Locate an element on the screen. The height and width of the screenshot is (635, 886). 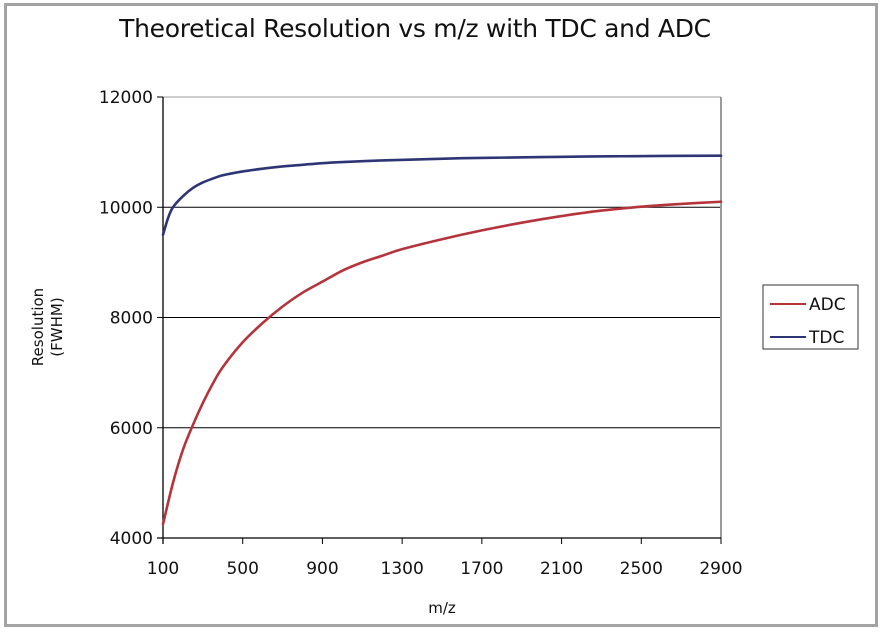
x-tick-label: 2900 is located at coordinates (720, 569).